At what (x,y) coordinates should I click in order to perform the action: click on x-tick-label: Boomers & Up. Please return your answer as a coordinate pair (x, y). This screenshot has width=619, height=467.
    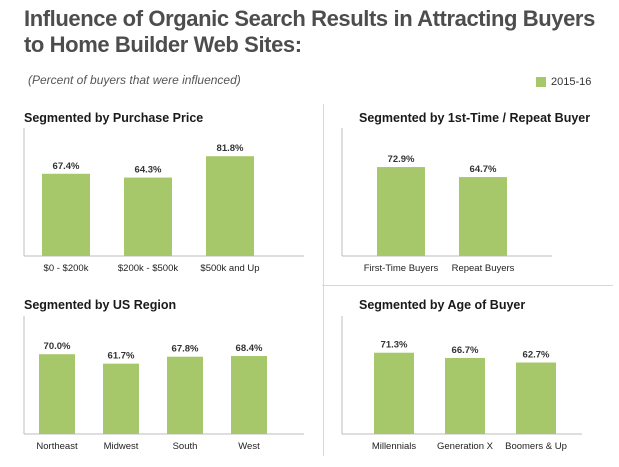
    Looking at the image, I should click on (536, 446).